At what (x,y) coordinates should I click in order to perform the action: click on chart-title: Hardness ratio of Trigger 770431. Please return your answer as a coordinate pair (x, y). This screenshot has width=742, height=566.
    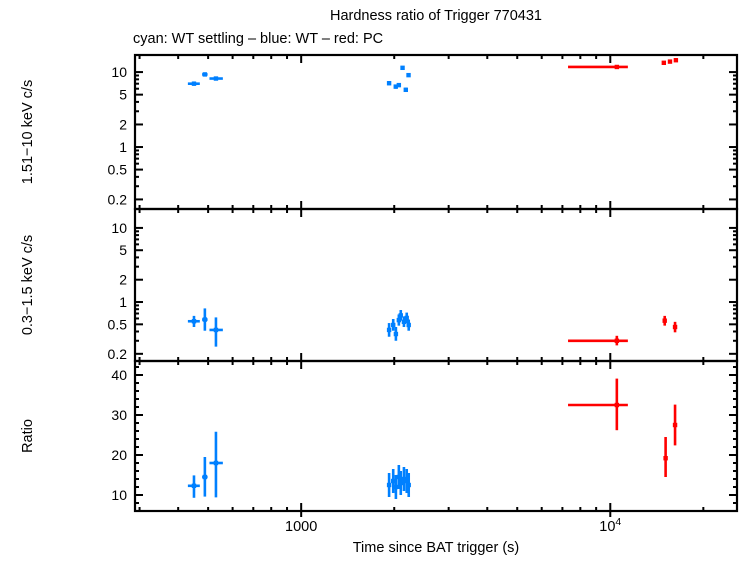
    Looking at the image, I should click on (436, 16).